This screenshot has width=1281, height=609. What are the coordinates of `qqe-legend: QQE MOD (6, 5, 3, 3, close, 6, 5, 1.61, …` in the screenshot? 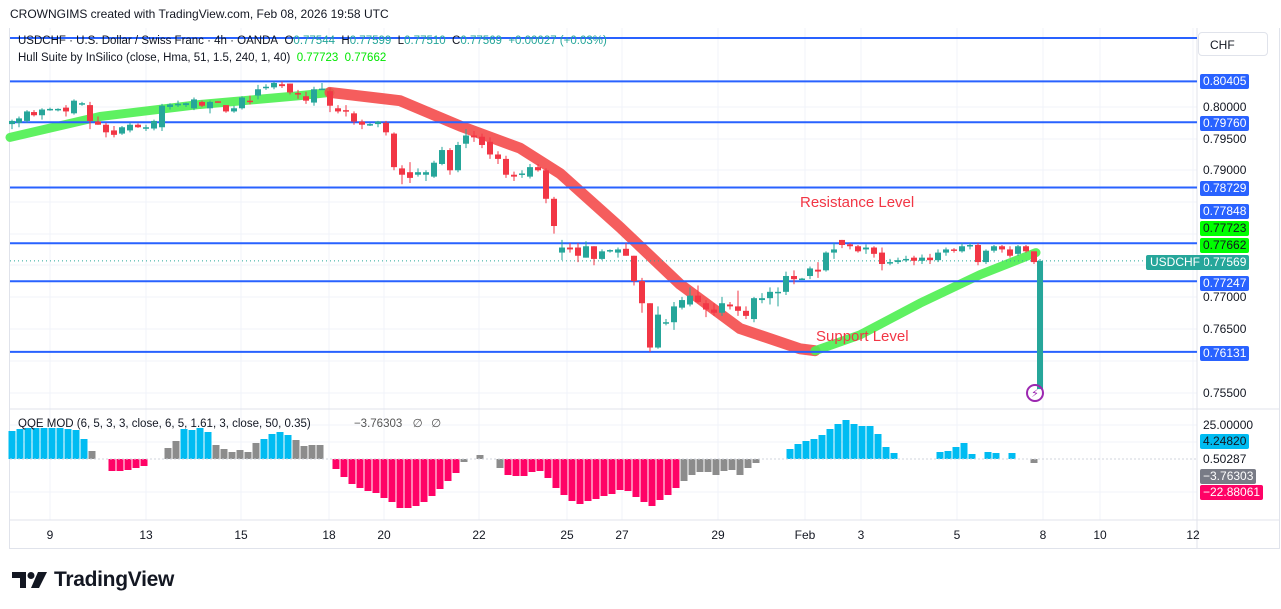 It's located at (229, 423).